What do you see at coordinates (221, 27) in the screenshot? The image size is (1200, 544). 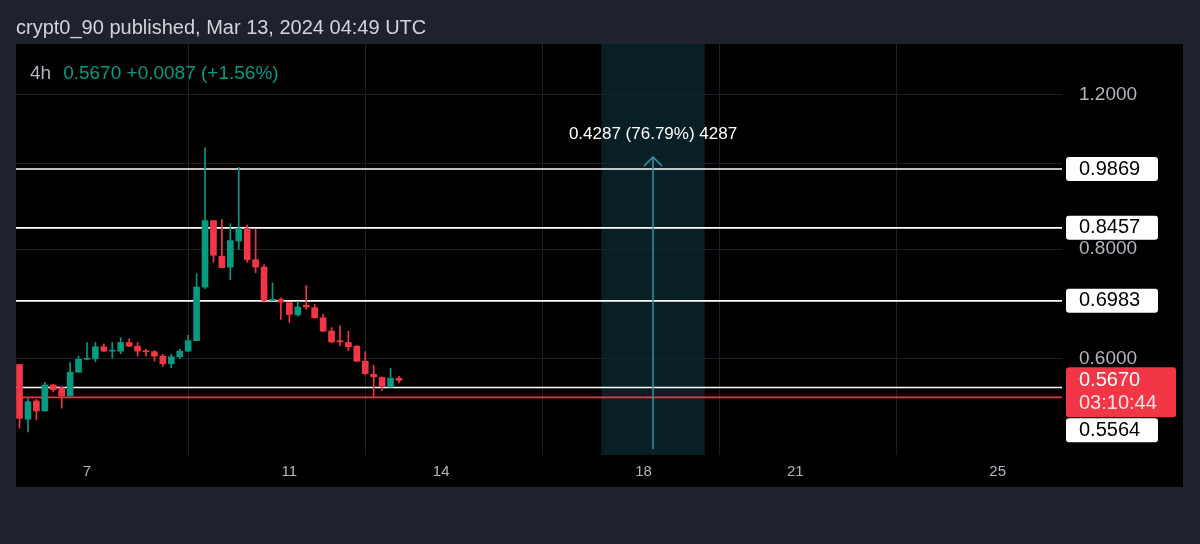 I see `text: crypt0_90 published, Mar 13, 2024 04:49 UTC` at bounding box center [221, 27].